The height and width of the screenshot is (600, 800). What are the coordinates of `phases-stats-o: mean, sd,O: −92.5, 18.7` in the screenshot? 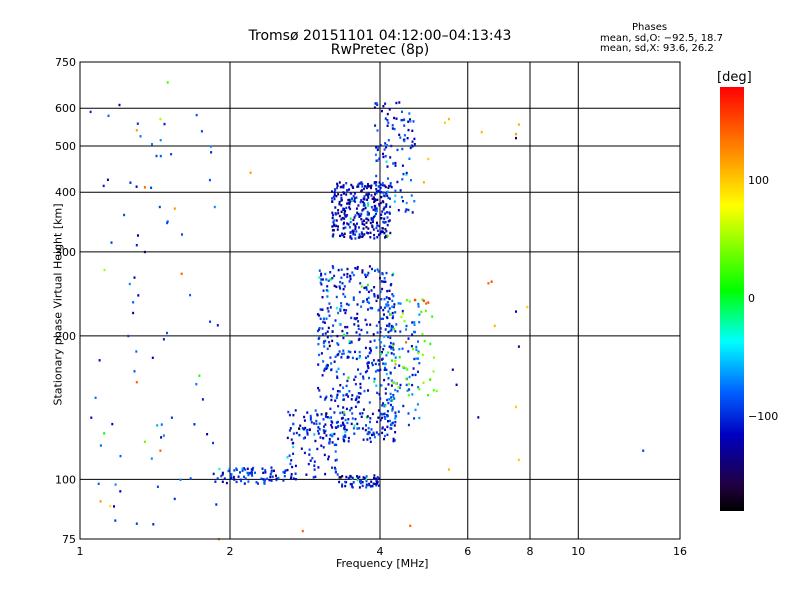 It's located at (661, 38).